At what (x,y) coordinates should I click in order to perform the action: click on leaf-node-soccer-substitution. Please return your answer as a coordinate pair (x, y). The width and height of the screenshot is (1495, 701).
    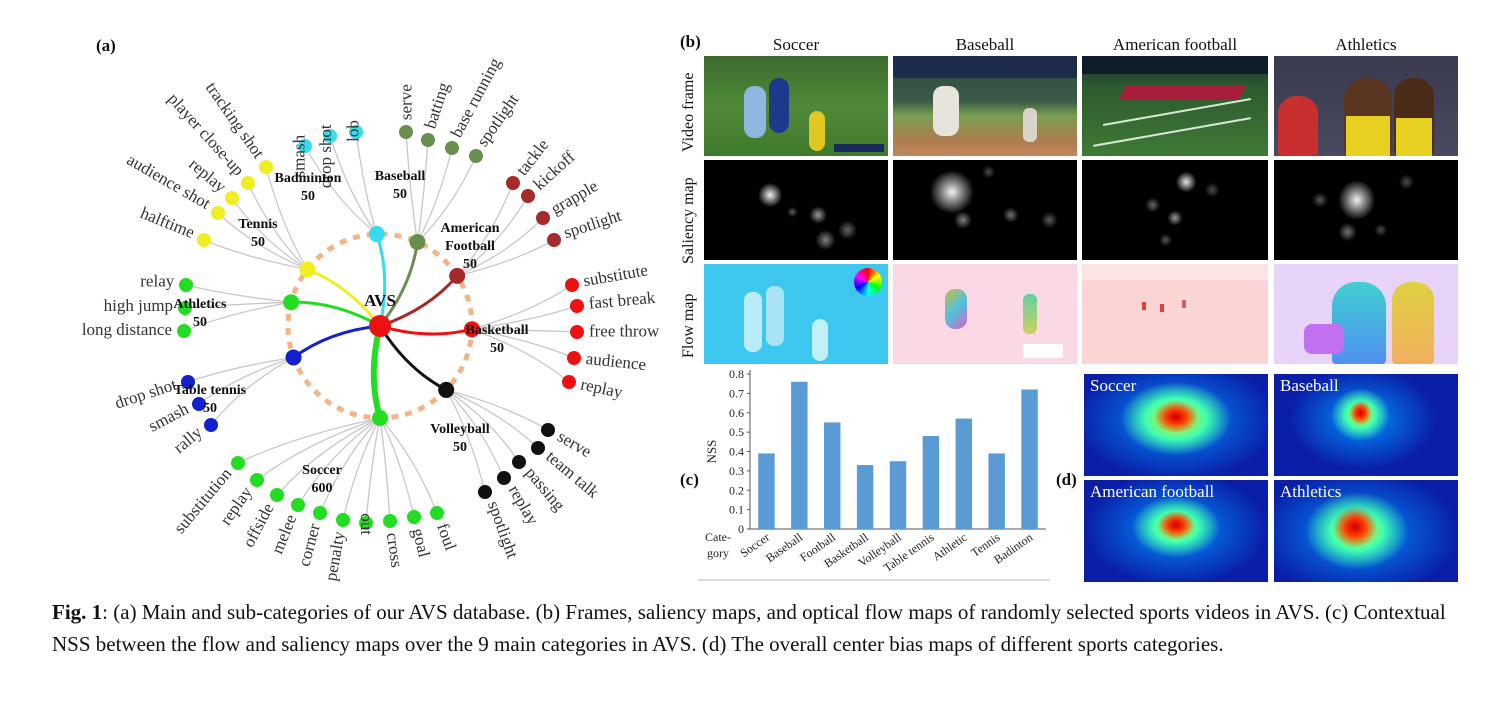
    Looking at the image, I should click on (238, 463).